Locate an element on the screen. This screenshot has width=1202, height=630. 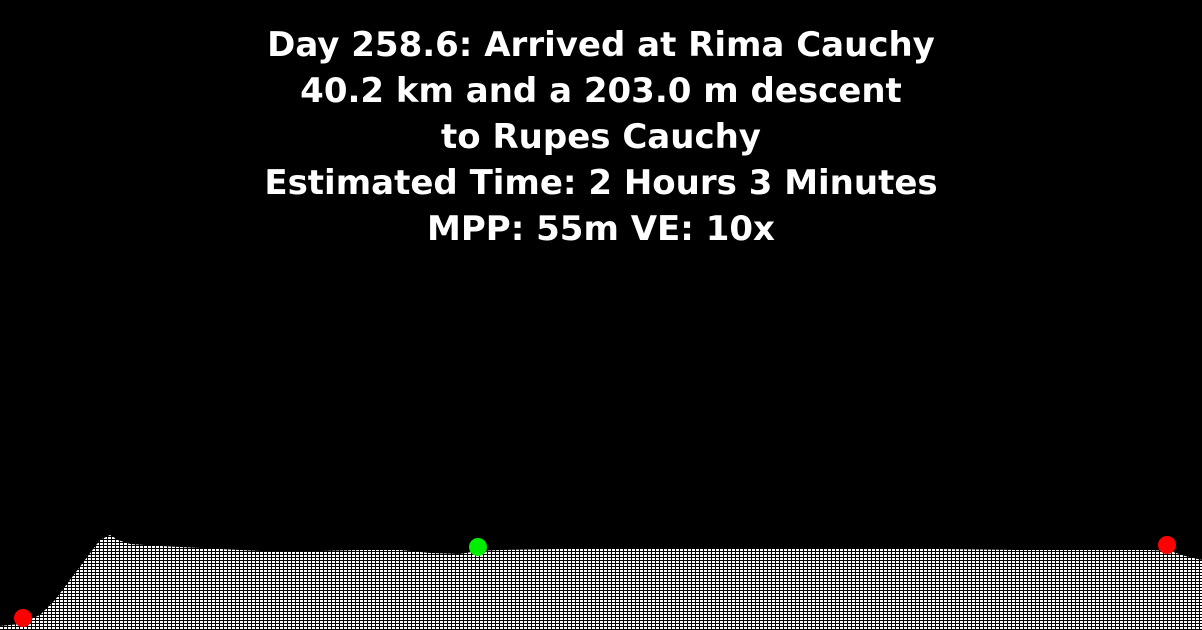
caption-scale-line: MPP: 55m VE: 10x is located at coordinates (601, 229).